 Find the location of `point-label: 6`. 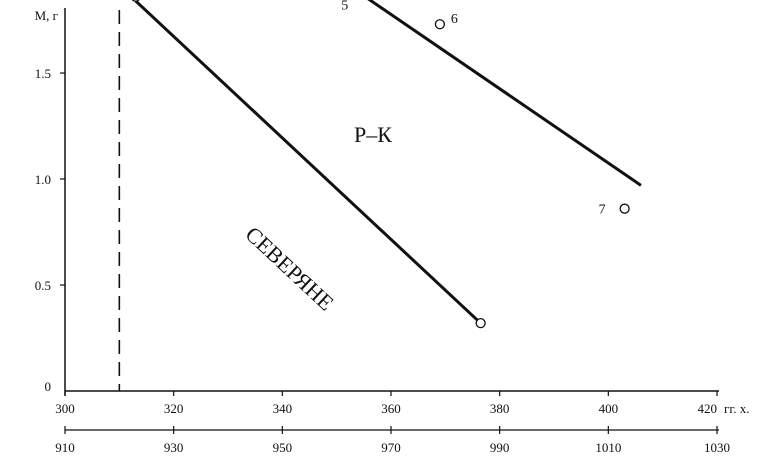

point-label: 6 is located at coordinates (454, 19).